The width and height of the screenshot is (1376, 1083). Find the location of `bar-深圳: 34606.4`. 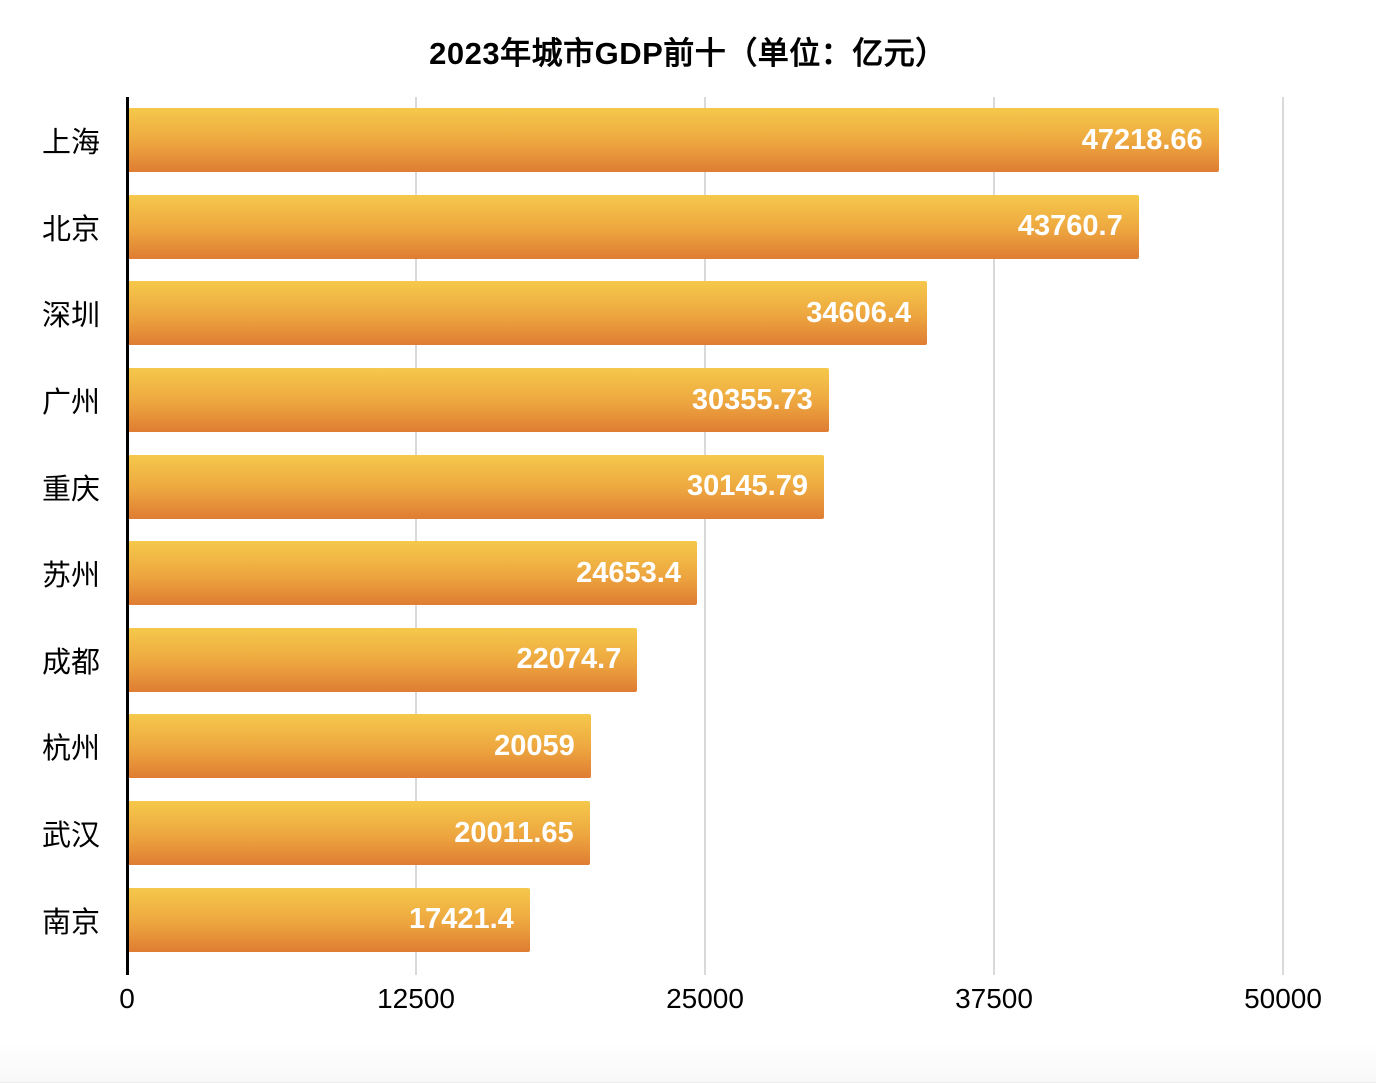

bar-深圳: 34606.4 is located at coordinates (527, 313).